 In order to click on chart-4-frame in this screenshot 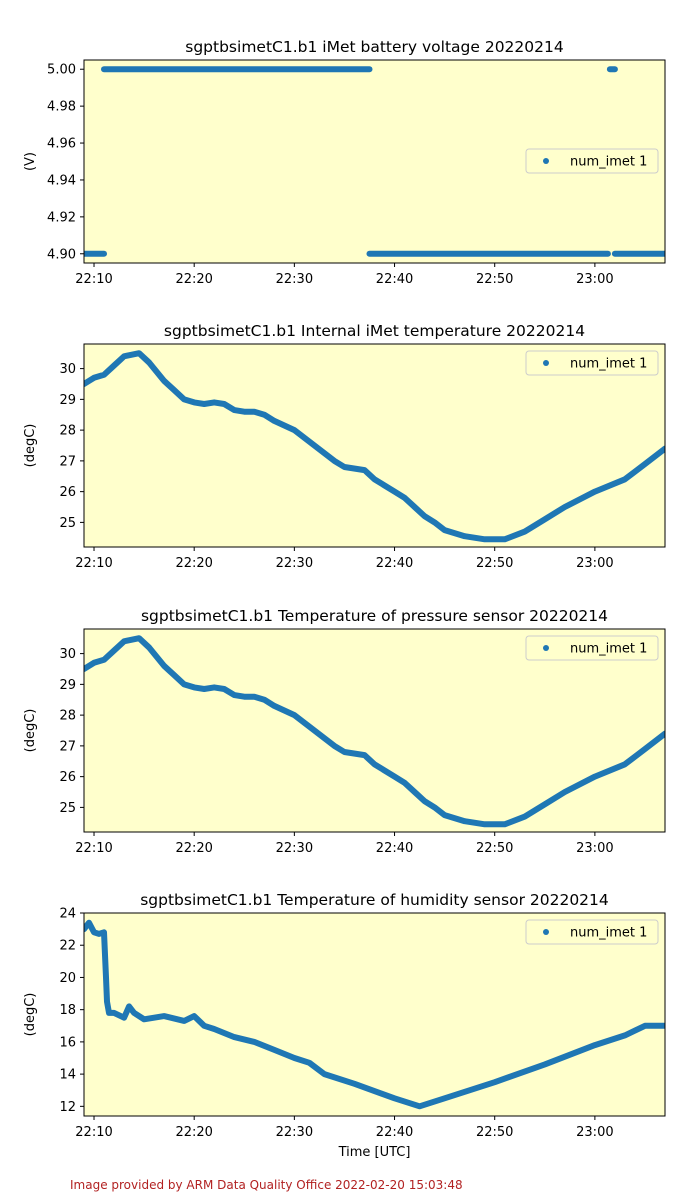, I will do `click(374, 1014)`.